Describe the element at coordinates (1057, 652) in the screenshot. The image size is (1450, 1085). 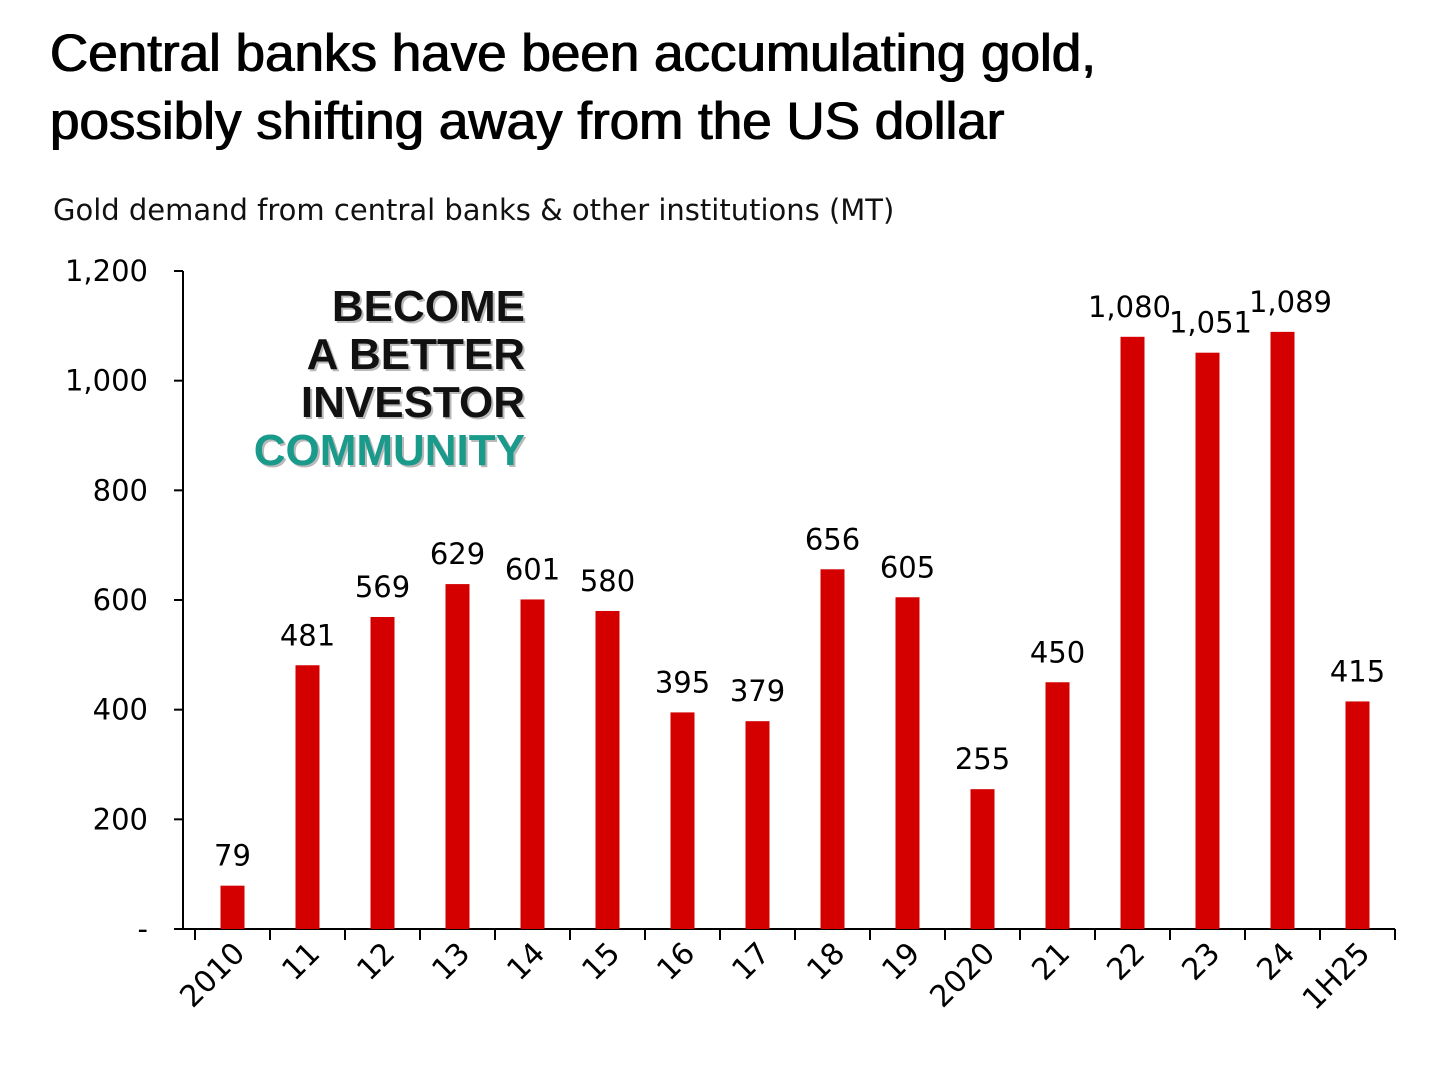
I see `data-label: 450` at that location.